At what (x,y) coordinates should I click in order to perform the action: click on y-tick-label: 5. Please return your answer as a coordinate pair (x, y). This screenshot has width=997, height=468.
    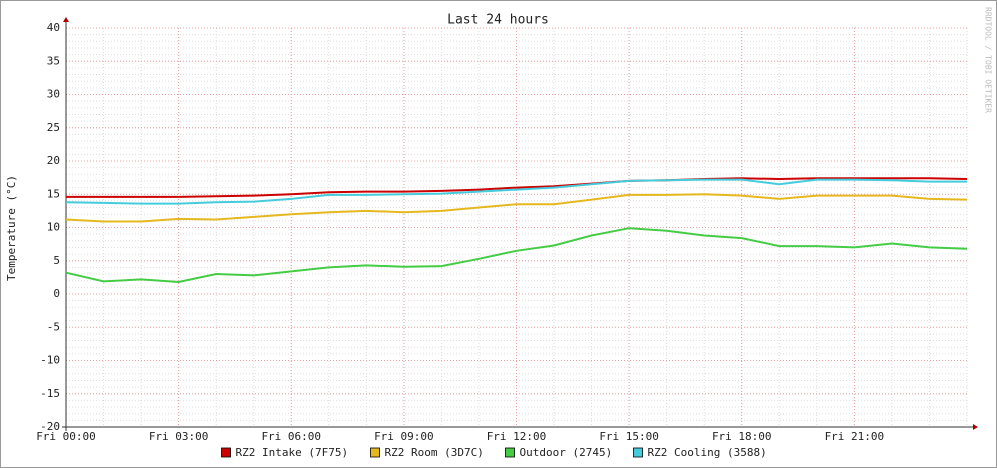
    Looking at the image, I should click on (56, 260).